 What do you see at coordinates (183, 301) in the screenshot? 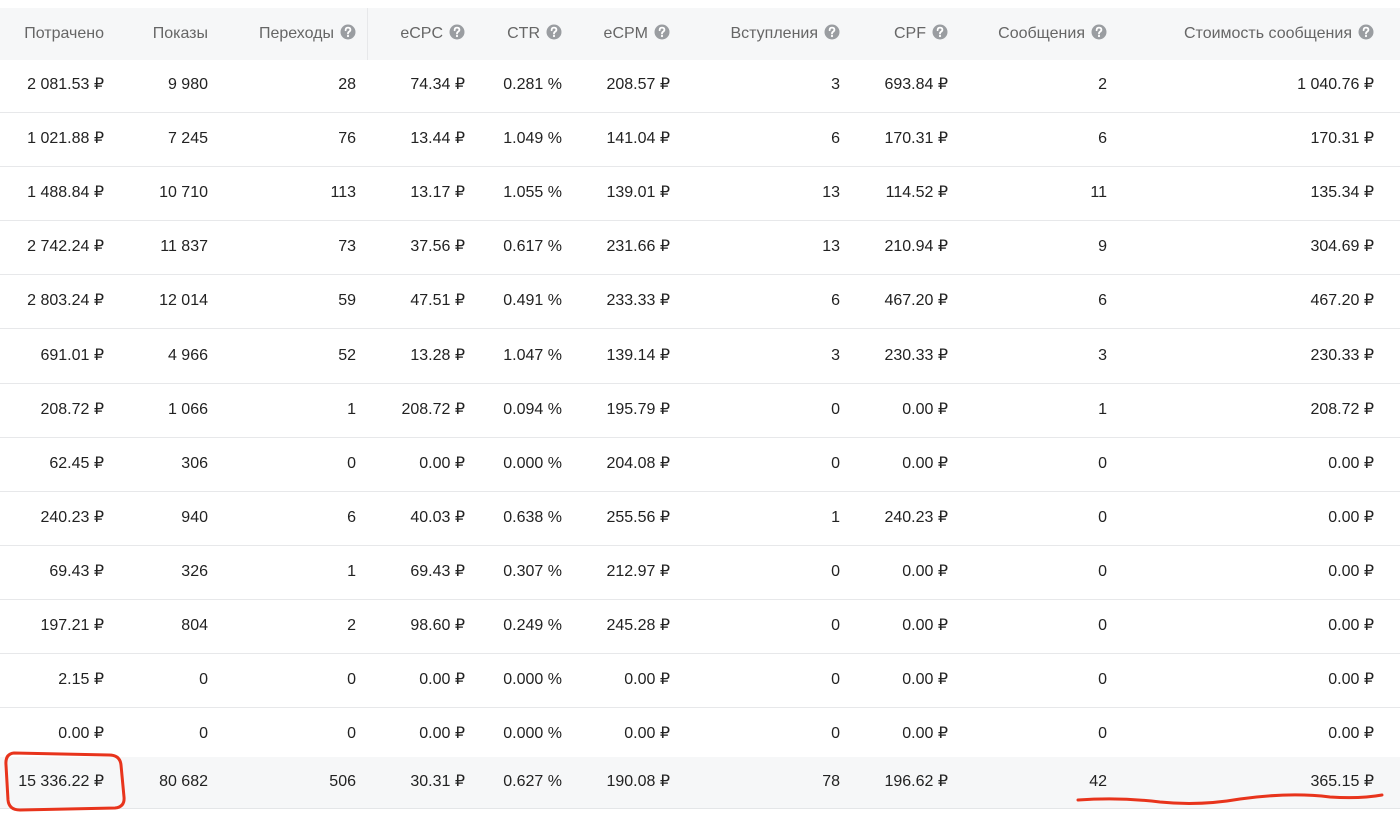
I see `table-cell: 12 014` at bounding box center [183, 301].